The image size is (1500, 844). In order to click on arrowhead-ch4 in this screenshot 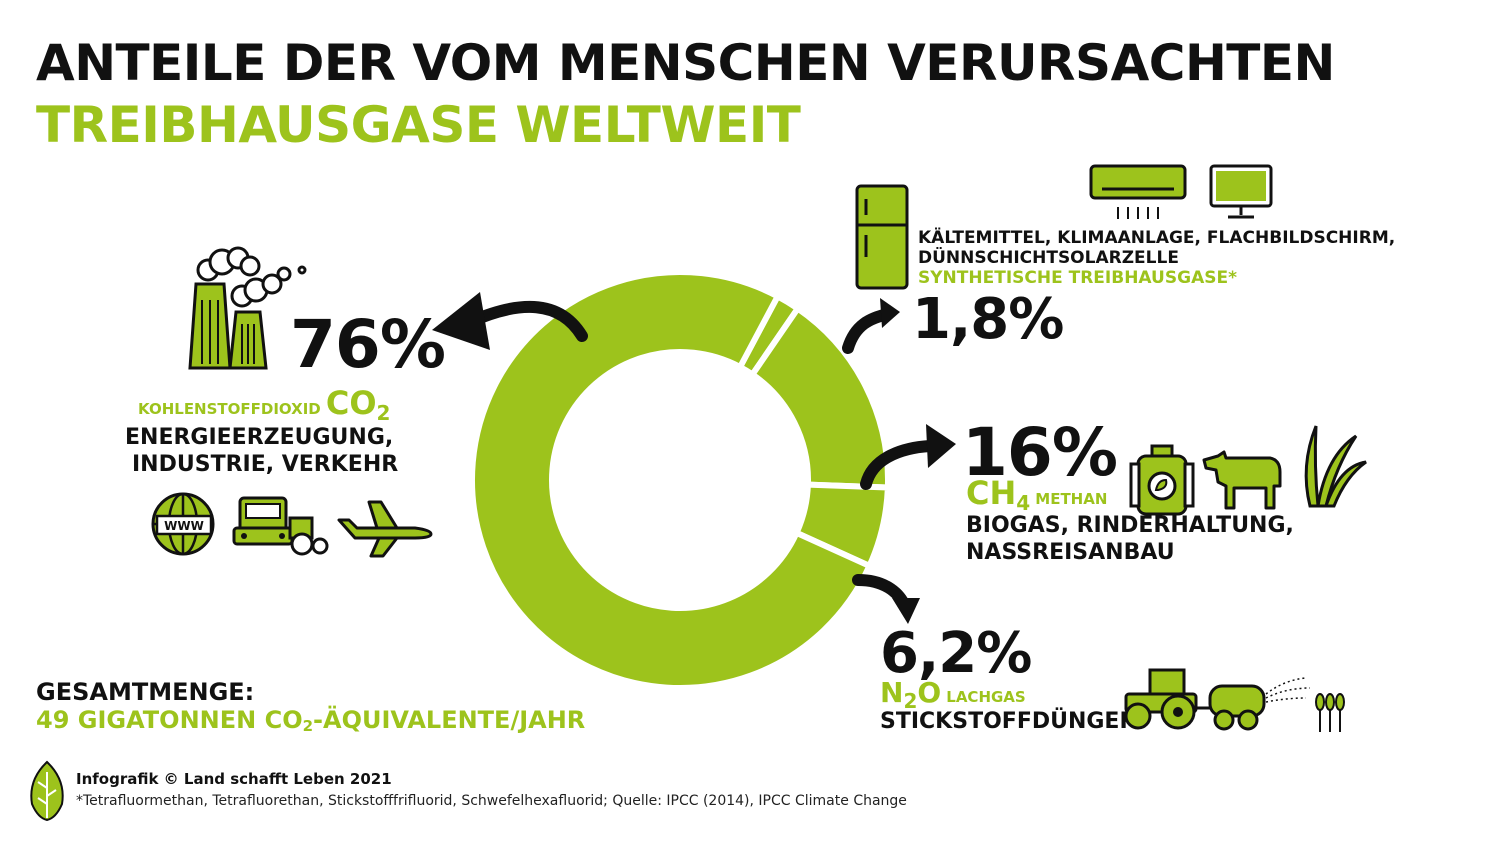, I will do `click(941, 446)`.